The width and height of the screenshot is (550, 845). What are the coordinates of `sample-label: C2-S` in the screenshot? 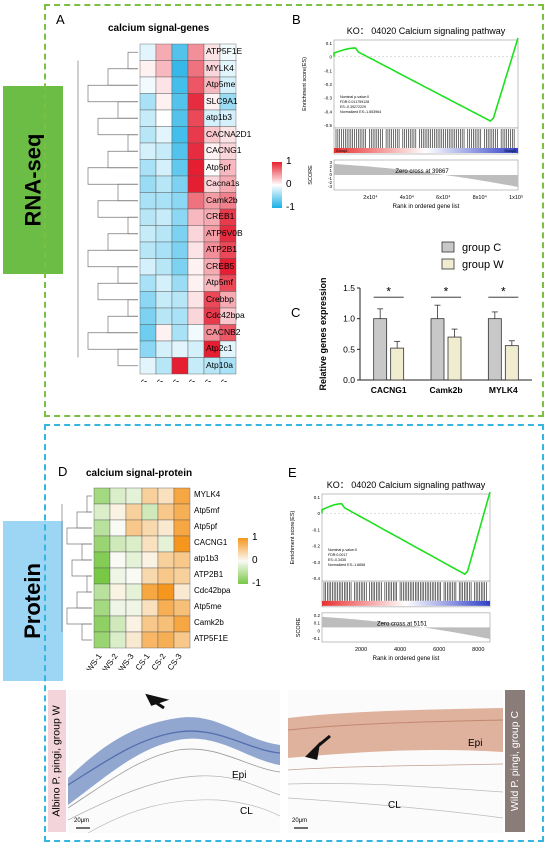 It's located at (203, 379).